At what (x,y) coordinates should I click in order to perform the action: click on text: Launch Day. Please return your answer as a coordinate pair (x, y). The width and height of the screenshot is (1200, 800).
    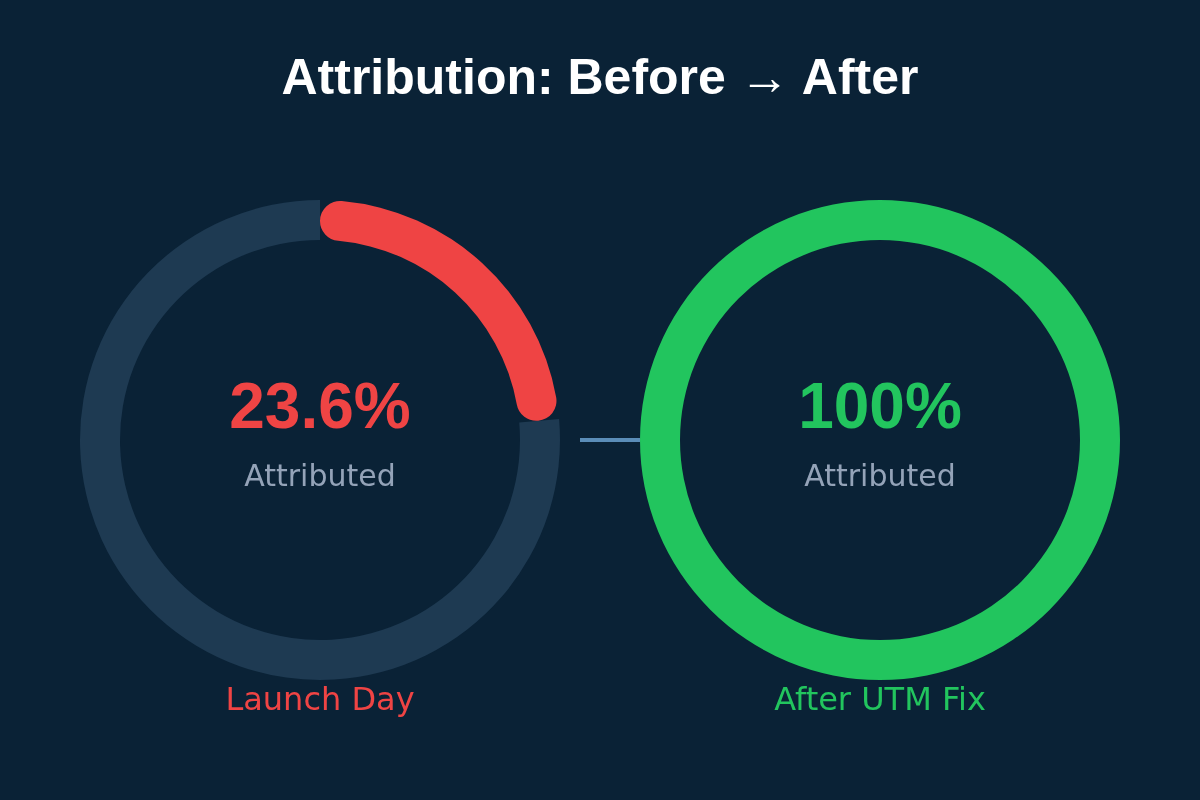
    Looking at the image, I should click on (320, 699).